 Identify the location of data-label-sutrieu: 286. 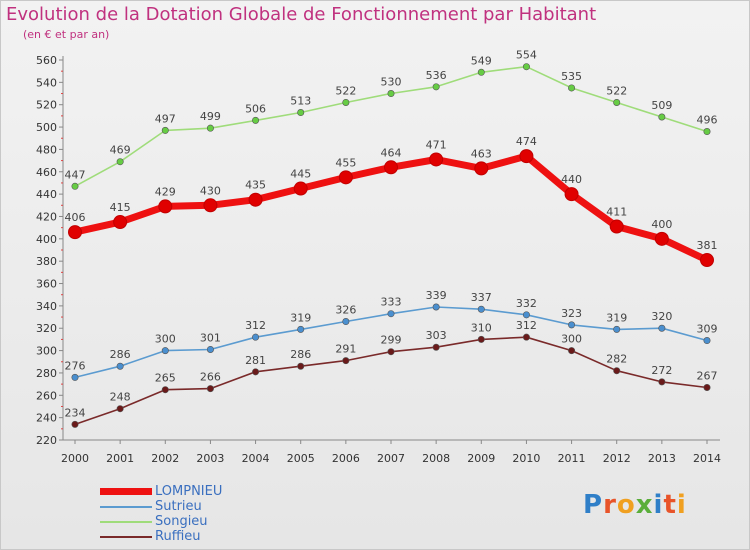
(120, 354).